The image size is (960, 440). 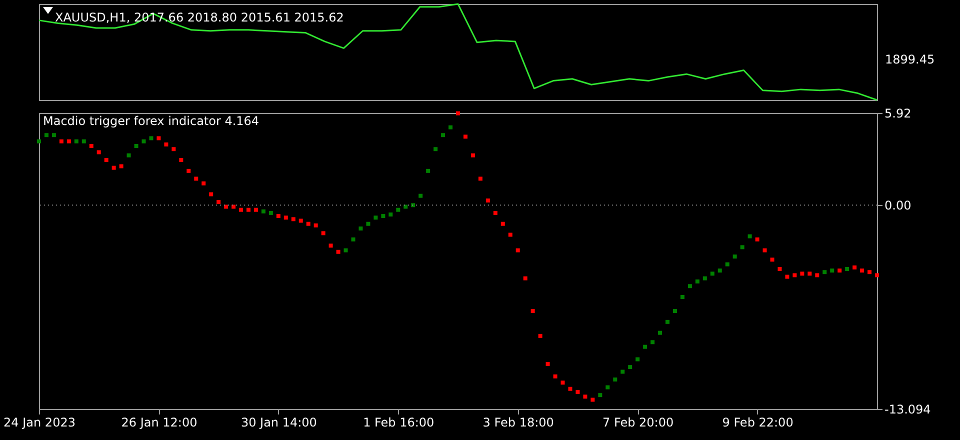 What do you see at coordinates (40, 423) in the screenshot?
I see `x-tick-label: 24 Jan 2023` at bounding box center [40, 423].